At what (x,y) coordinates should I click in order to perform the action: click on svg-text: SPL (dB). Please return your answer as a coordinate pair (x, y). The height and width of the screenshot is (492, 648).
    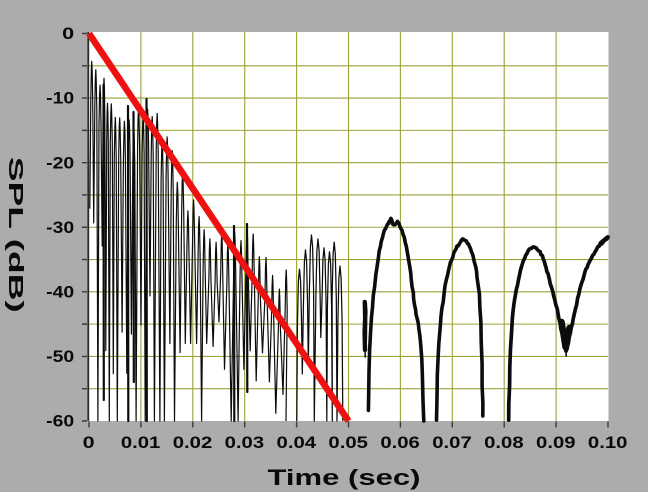
    Looking at the image, I should click on (15, 235).